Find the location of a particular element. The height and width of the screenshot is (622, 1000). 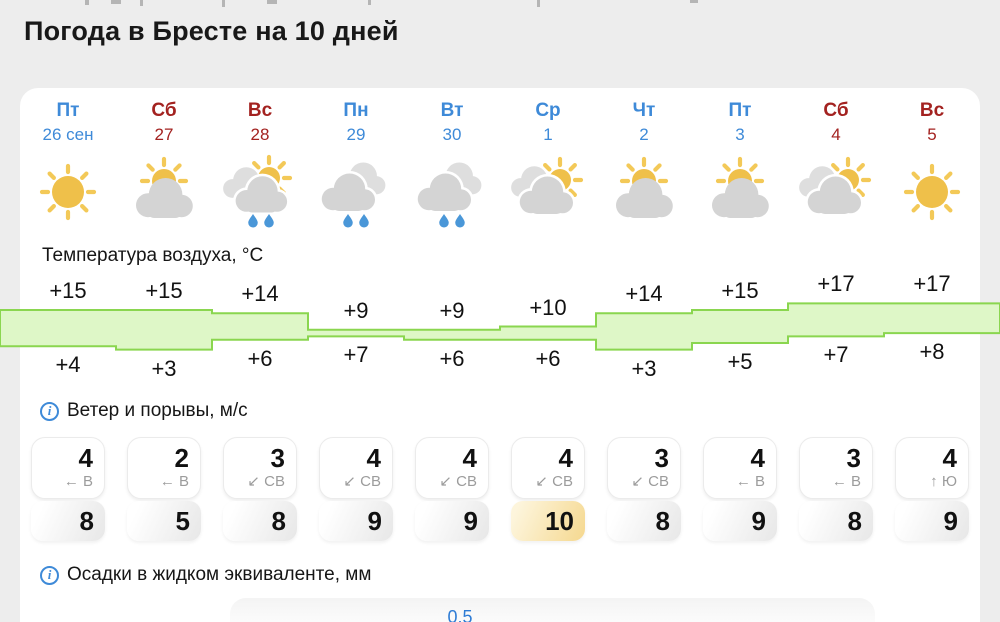

sun-clouds-rain-icon is located at coordinates (258, 191).